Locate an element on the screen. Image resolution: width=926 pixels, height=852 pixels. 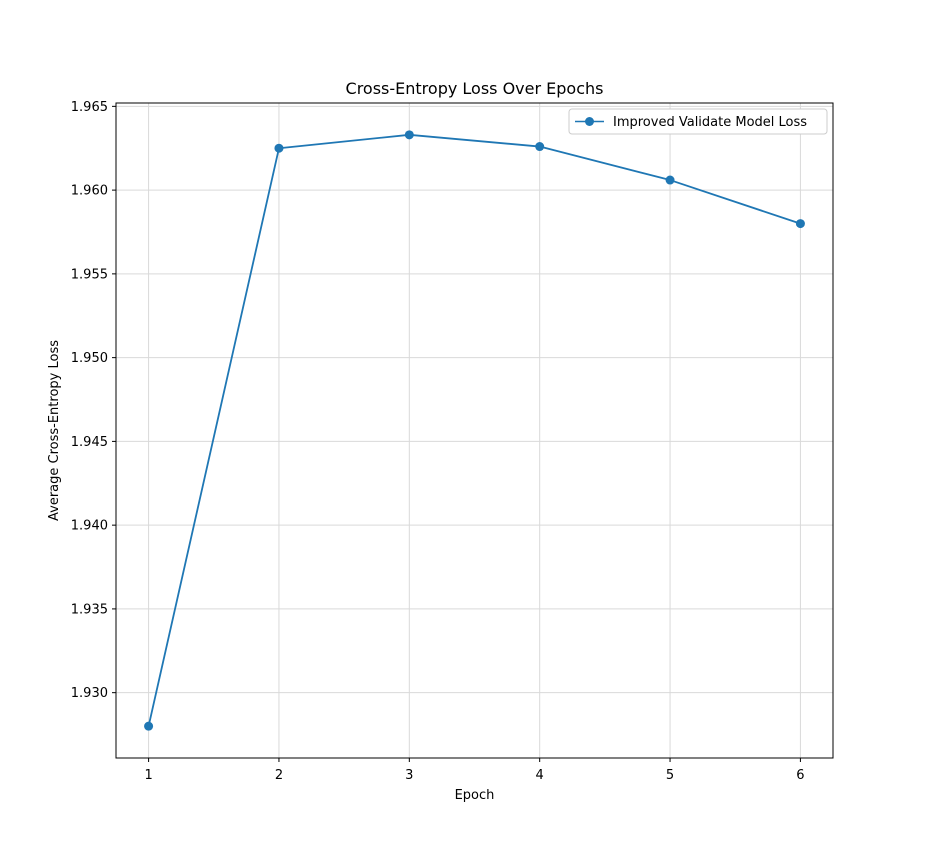
x-tick-label: 6 is located at coordinates (800, 775).